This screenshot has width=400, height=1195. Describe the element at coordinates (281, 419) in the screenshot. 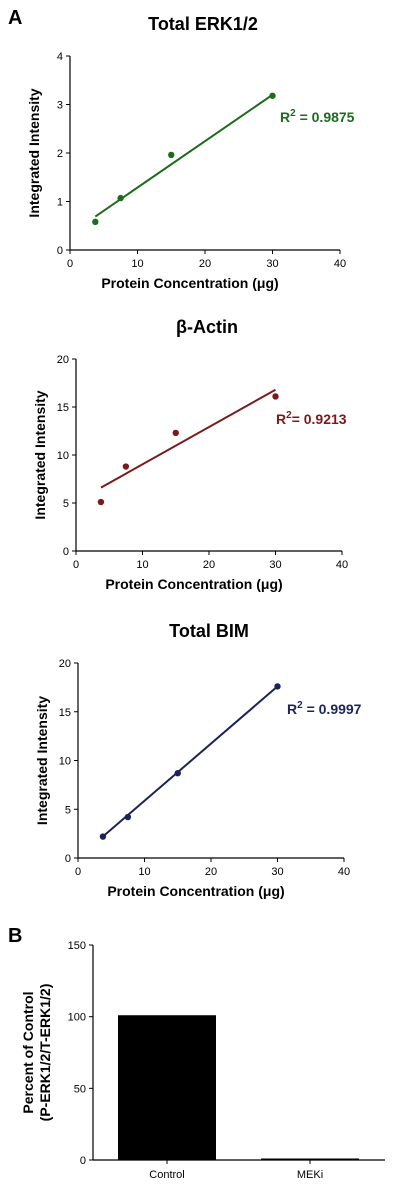

I see `chart2-r2-letter: R` at that location.